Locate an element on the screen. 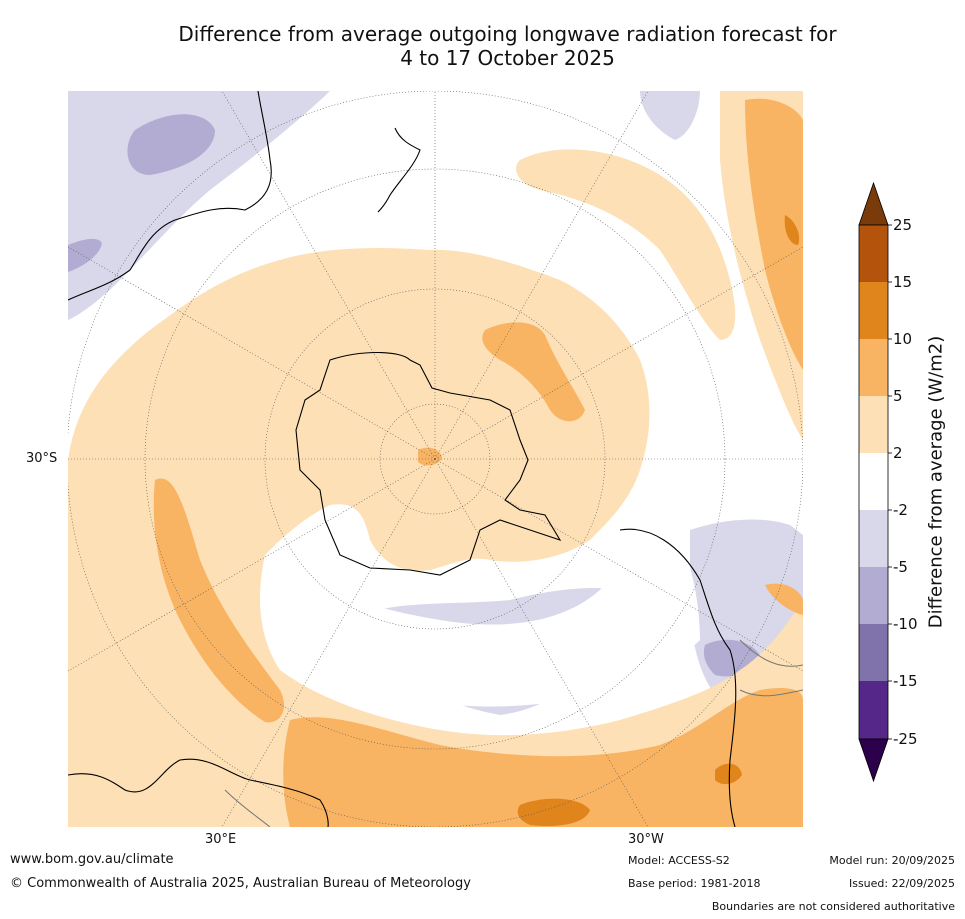 The width and height of the screenshot is (965, 919). anomaly-region-pos-south-core is located at coordinates (553, 812).